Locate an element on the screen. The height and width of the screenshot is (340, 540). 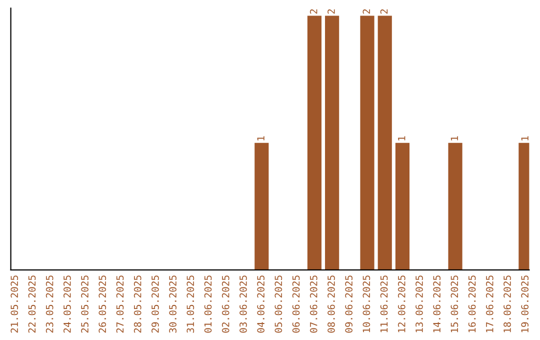
x-tick-label: 04.06.2025 is located at coordinates (260, 304).